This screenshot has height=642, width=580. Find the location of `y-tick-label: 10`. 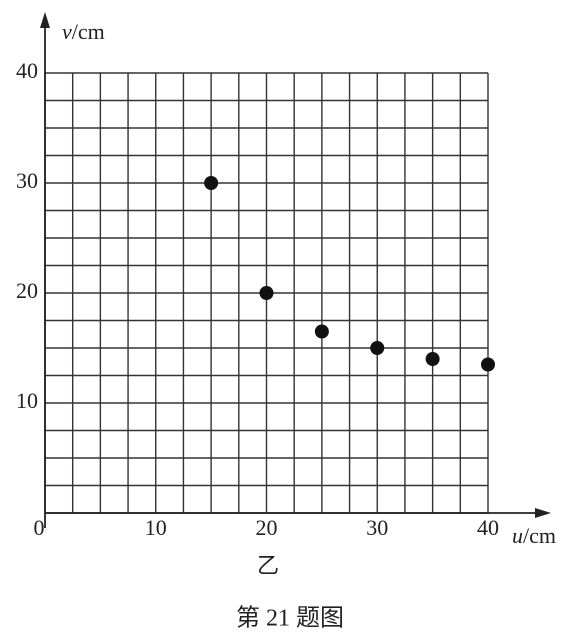

y-tick-label: 10 is located at coordinates (27, 400).